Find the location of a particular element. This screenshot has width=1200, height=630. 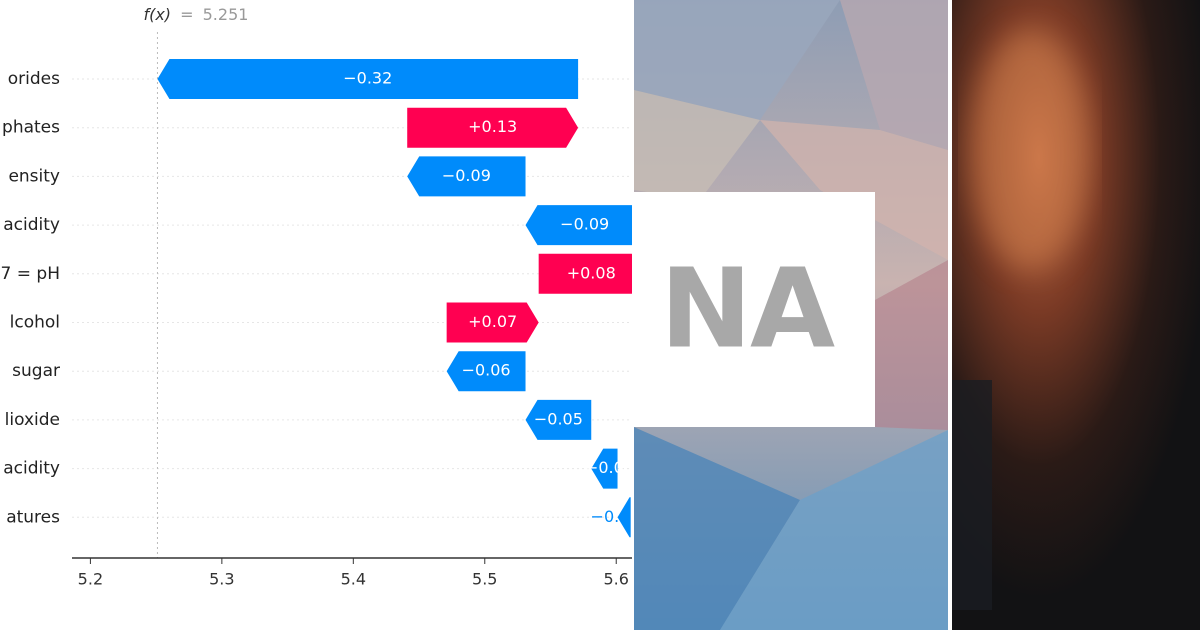

value-label: −0.05 is located at coordinates (558, 418).